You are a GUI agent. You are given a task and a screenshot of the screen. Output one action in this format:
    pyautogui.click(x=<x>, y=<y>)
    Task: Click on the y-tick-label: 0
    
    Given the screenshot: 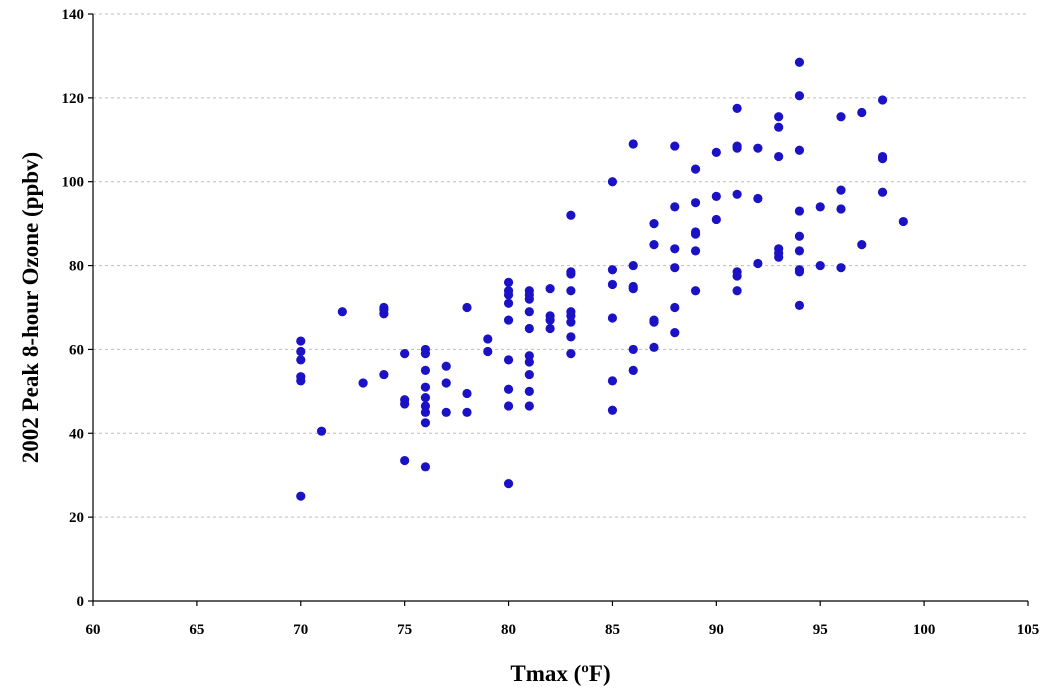 What is the action you would take?
    pyautogui.click(x=81, y=602)
    